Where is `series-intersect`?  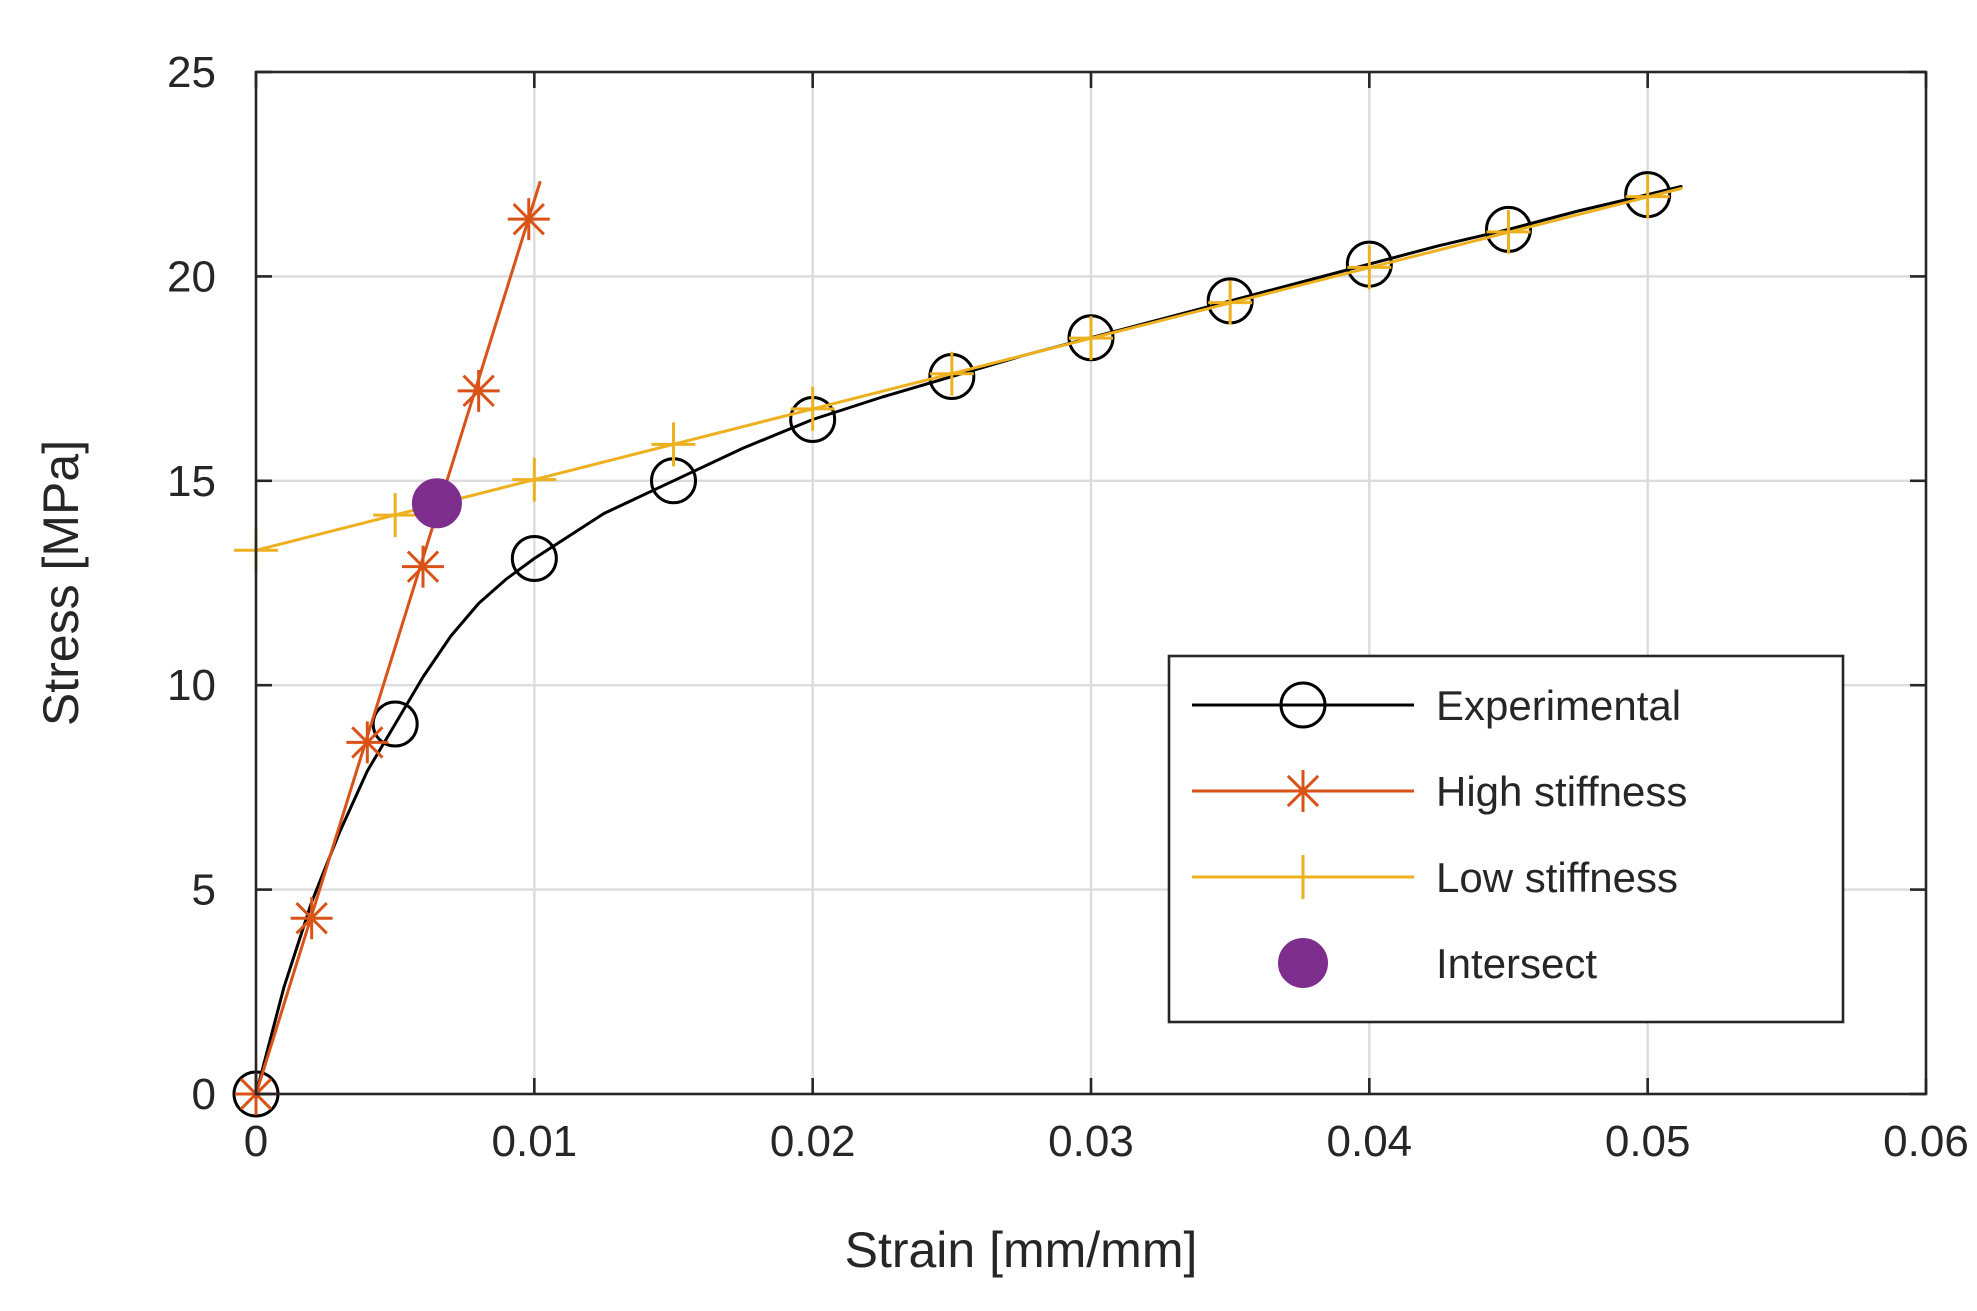 series-intersect is located at coordinates (436, 503).